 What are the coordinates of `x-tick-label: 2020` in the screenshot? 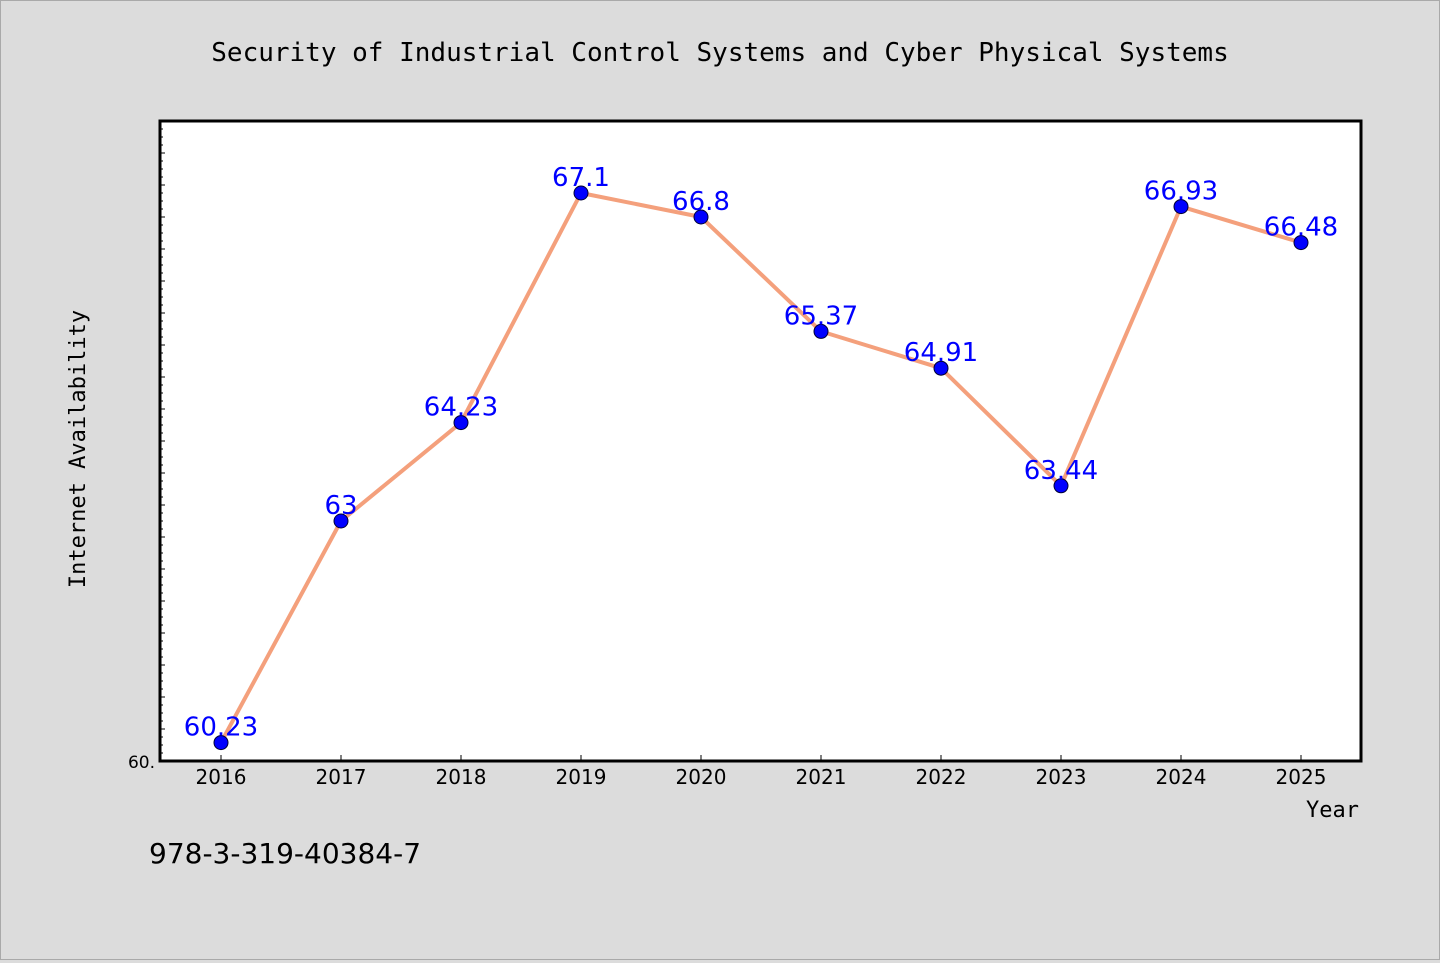 It's located at (701, 777).